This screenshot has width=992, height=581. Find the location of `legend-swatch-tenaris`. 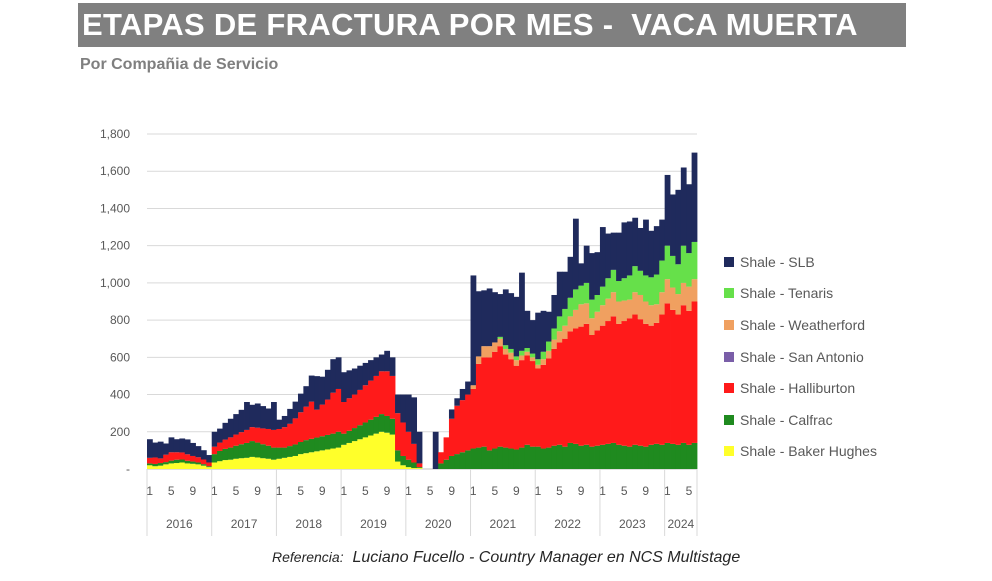

legend-swatch-tenaris is located at coordinates (729, 293).